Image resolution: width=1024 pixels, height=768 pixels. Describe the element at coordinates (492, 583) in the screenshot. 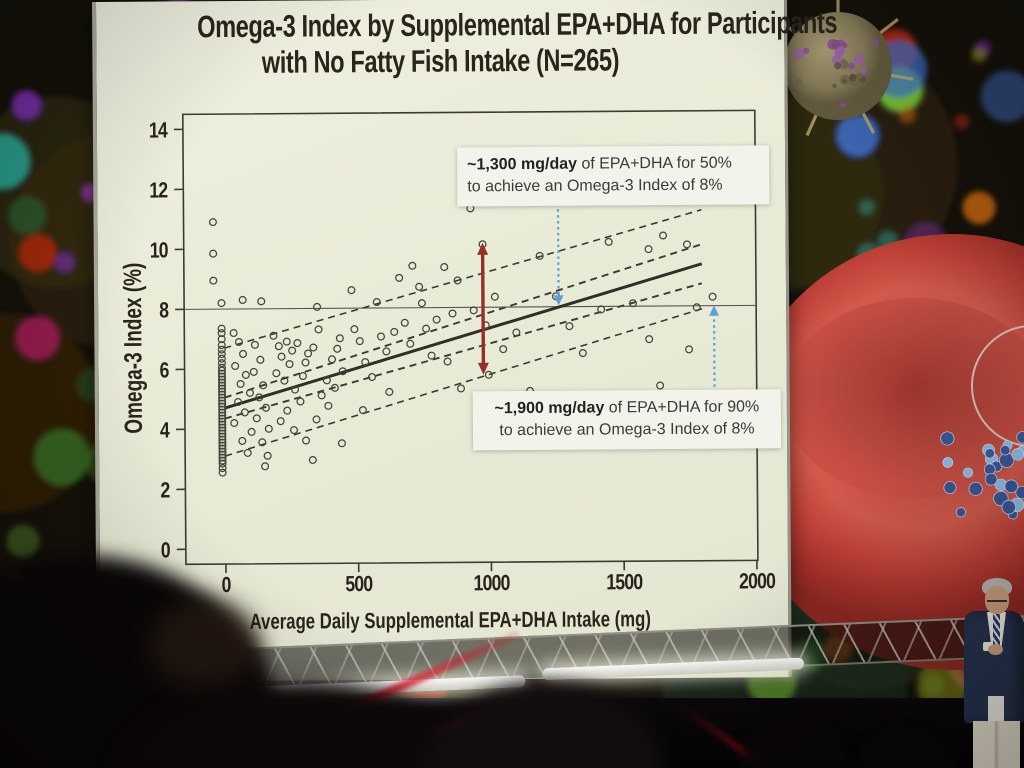

I see `x-tick-label: 1000` at that location.